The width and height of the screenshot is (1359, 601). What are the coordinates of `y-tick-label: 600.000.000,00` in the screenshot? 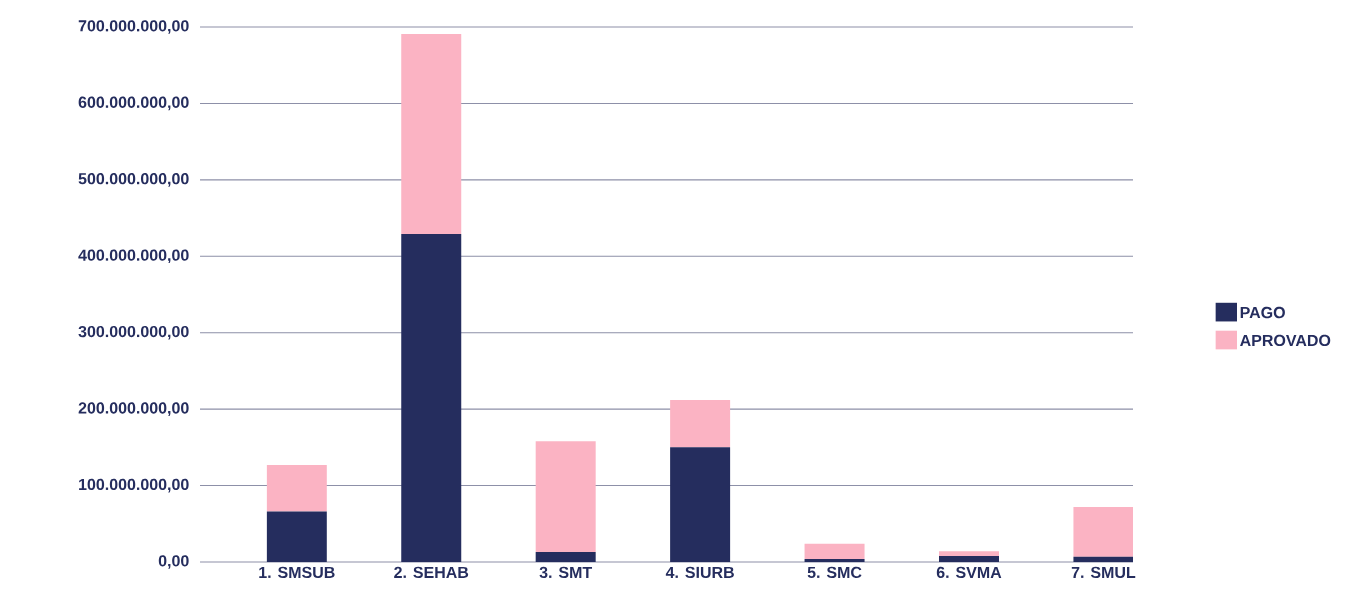 It's located at (133, 103).